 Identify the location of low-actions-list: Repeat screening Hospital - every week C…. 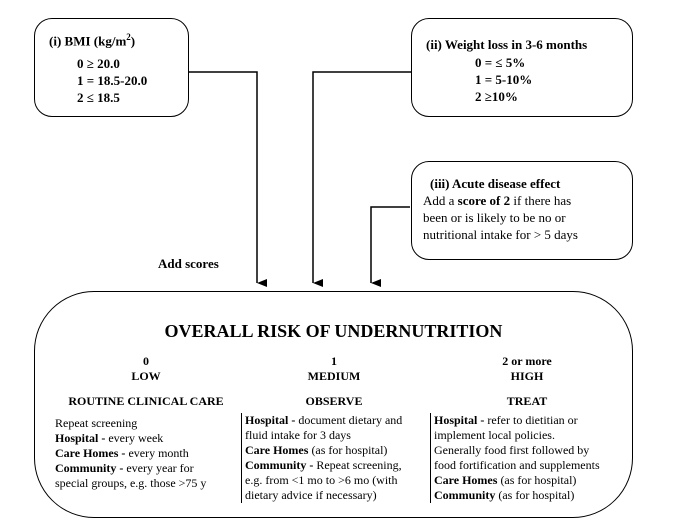
(145, 453).